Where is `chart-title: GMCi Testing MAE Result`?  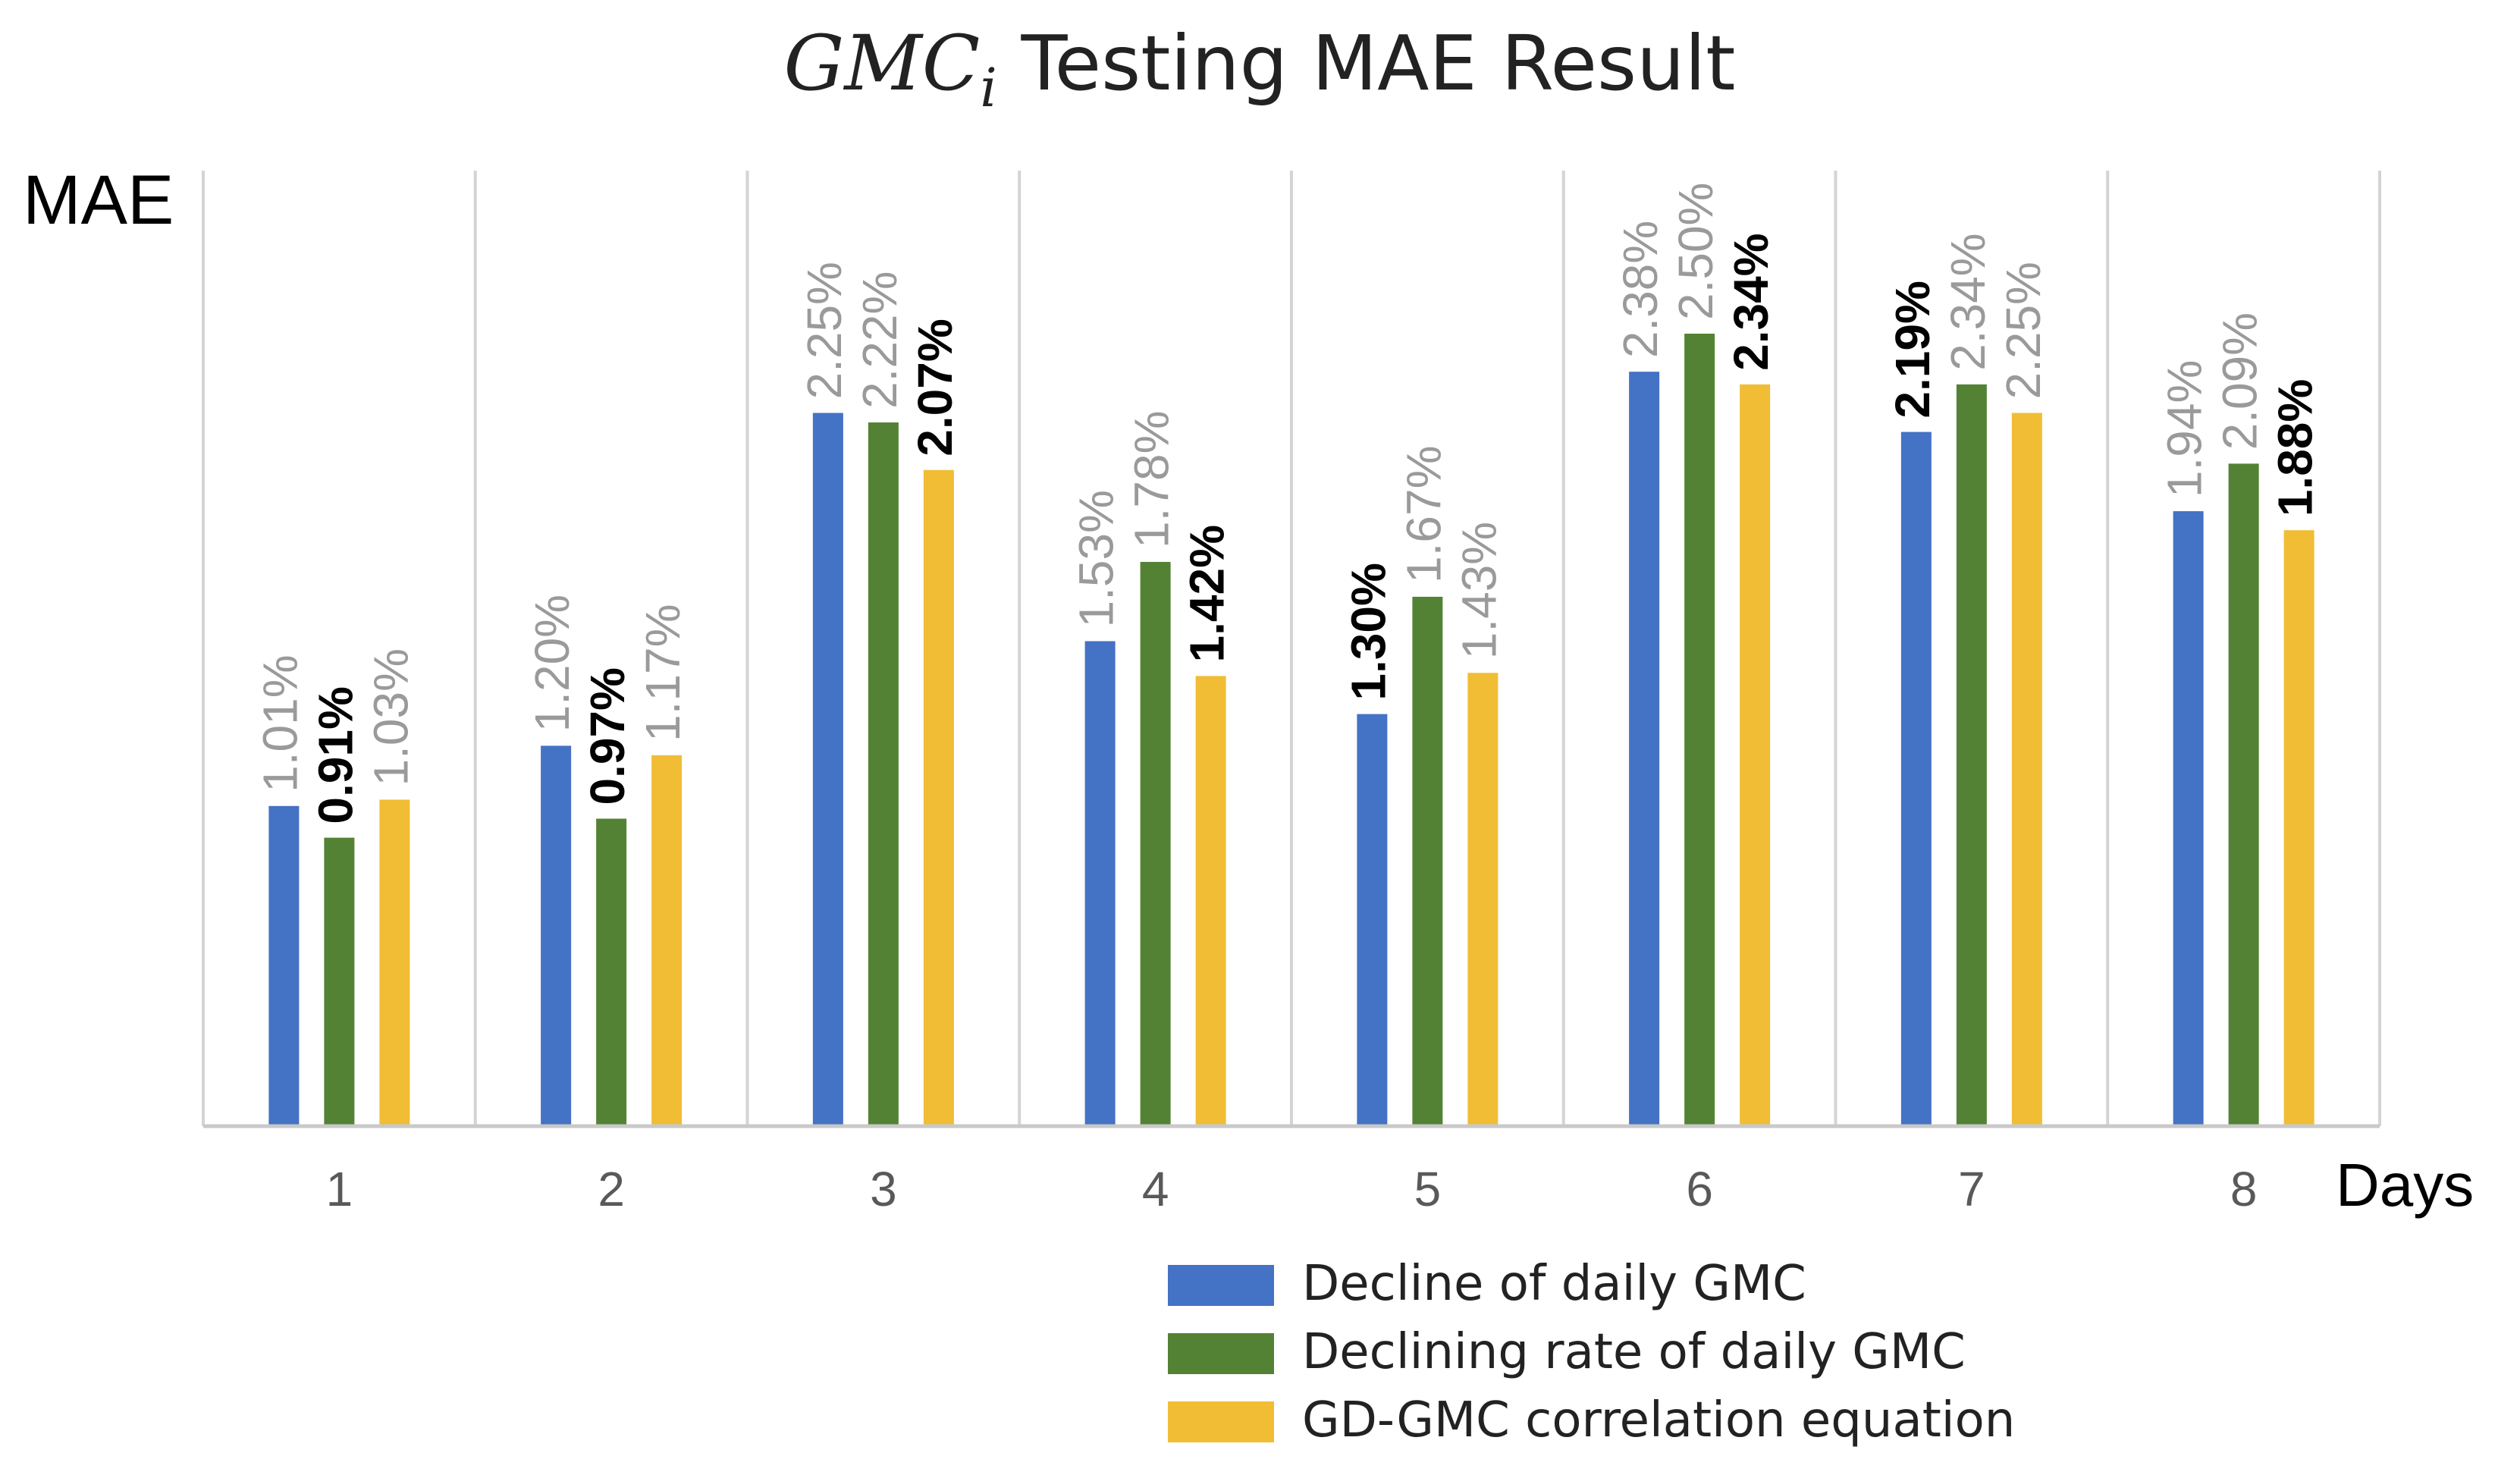
chart-title: GMCi Testing MAE Result is located at coordinates (1260, 69).